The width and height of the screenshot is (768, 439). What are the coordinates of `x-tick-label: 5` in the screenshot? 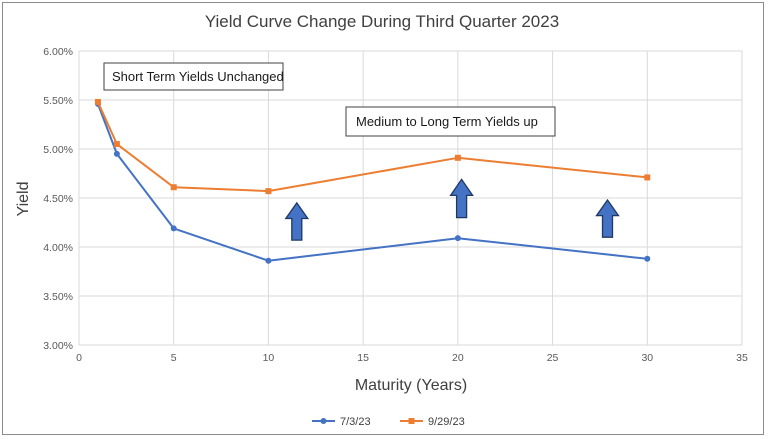 It's located at (174, 358).